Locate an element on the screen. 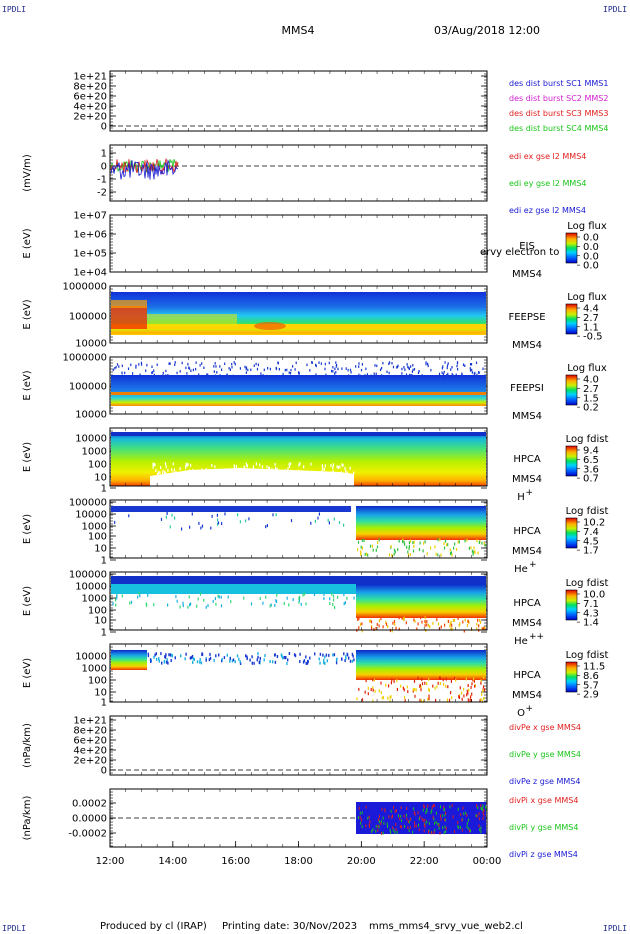  legend-entry: edi ex gse l2 MMS4 is located at coordinates (547, 156).